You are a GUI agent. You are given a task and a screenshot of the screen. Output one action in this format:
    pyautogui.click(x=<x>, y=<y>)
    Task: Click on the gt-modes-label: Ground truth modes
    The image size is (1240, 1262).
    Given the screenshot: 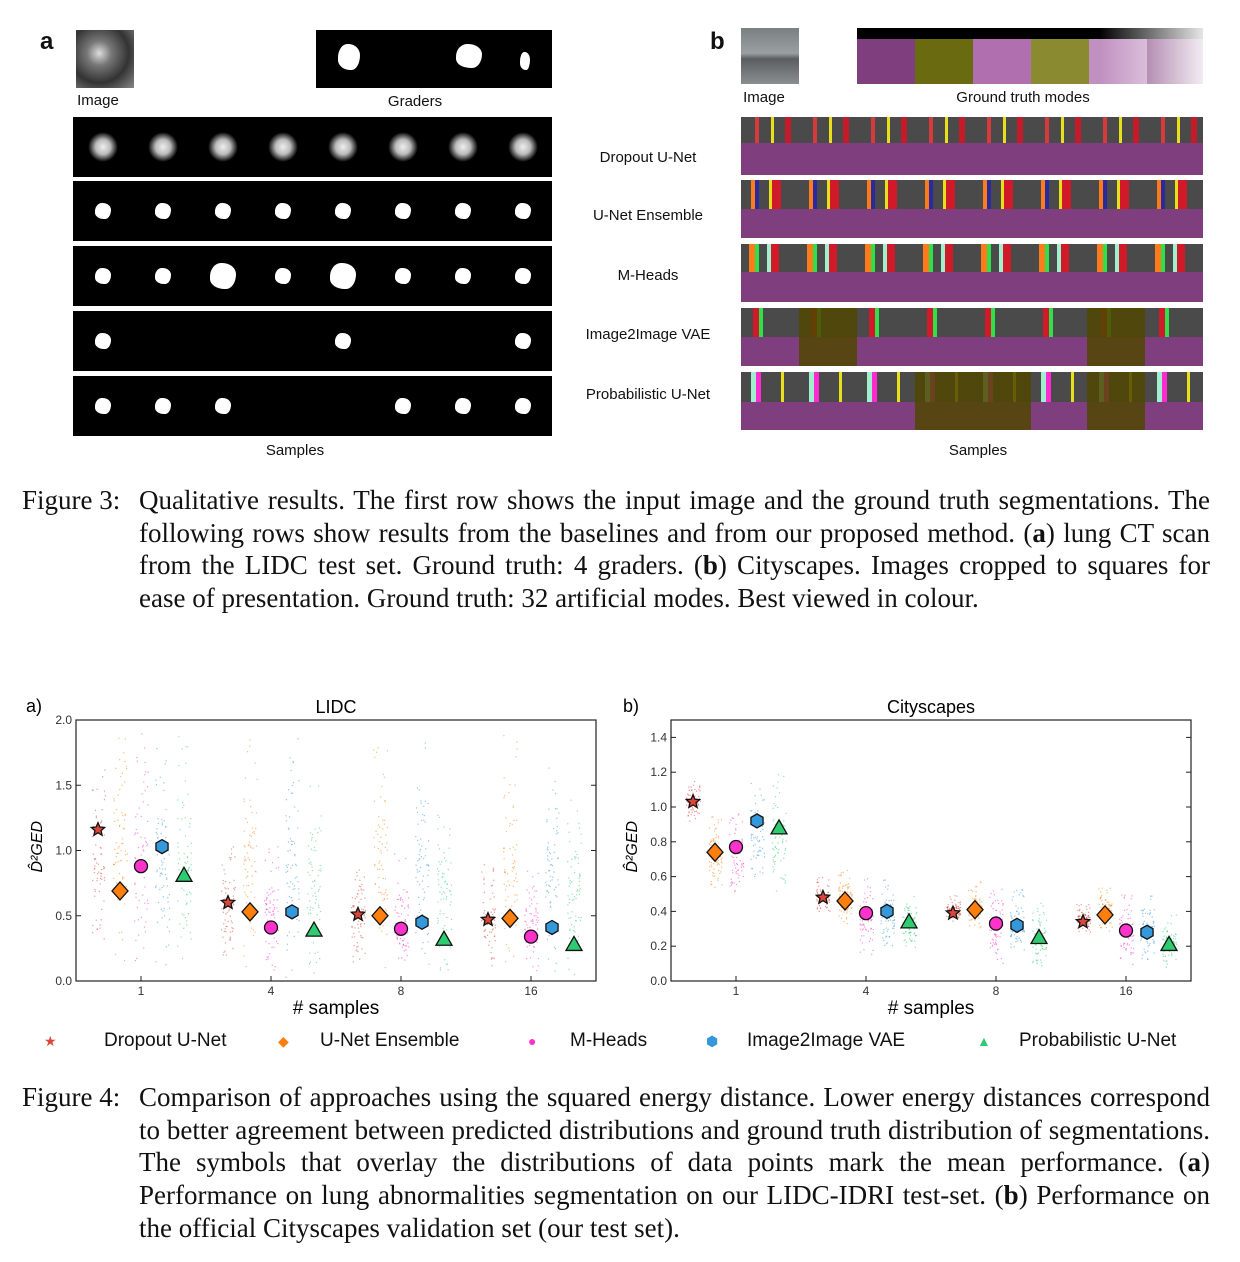 What is the action you would take?
    pyautogui.click(x=1023, y=97)
    